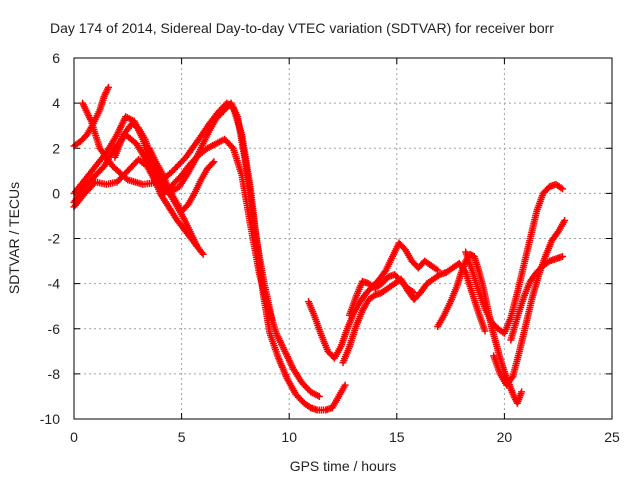 The width and height of the screenshot is (640, 480). I want to click on x-tick-label: 0, so click(74, 437).